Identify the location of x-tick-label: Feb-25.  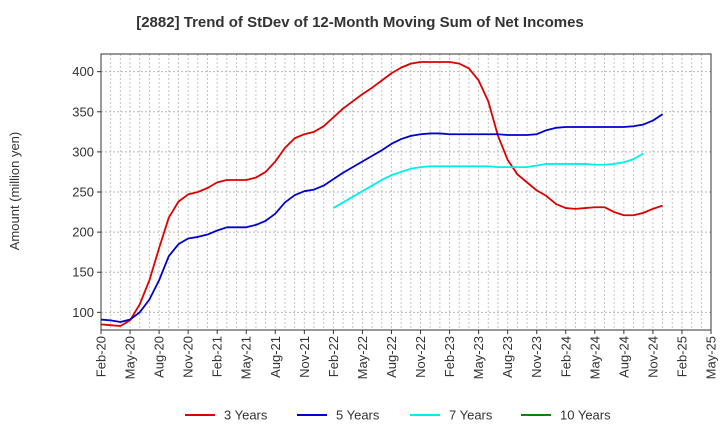
(681, 356).